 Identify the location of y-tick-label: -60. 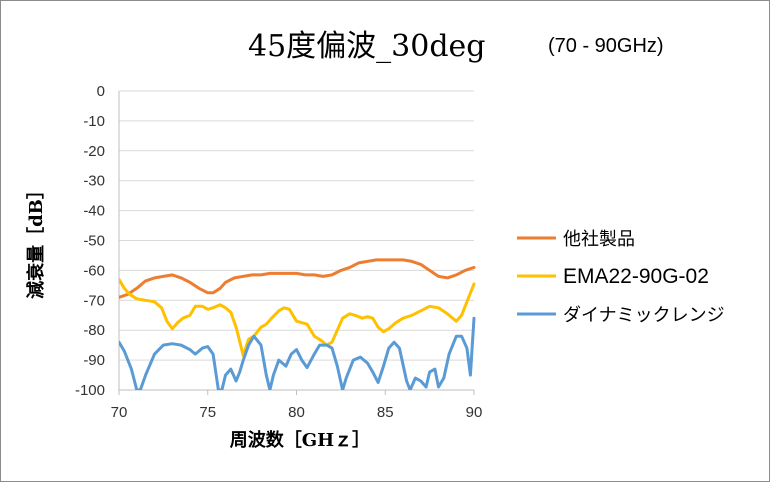
(94, 270).